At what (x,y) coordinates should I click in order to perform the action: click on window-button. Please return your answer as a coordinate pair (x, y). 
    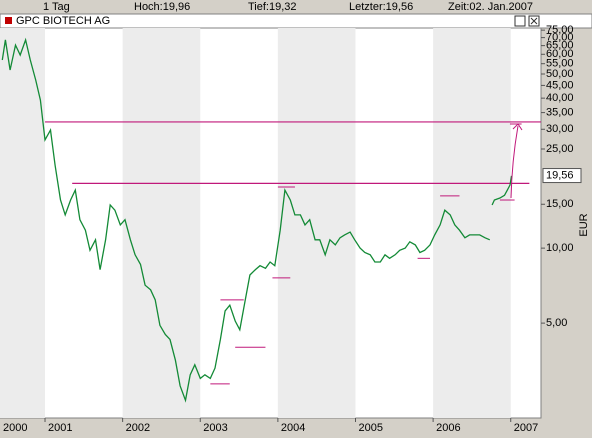
    Looking at the image, I should click on (520, 21).